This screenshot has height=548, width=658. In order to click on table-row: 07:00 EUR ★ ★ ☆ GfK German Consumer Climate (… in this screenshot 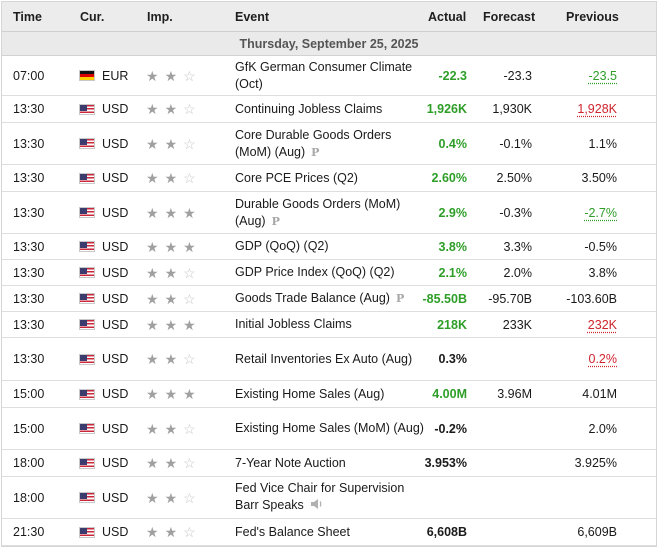, I will do `click(329, 76)`.